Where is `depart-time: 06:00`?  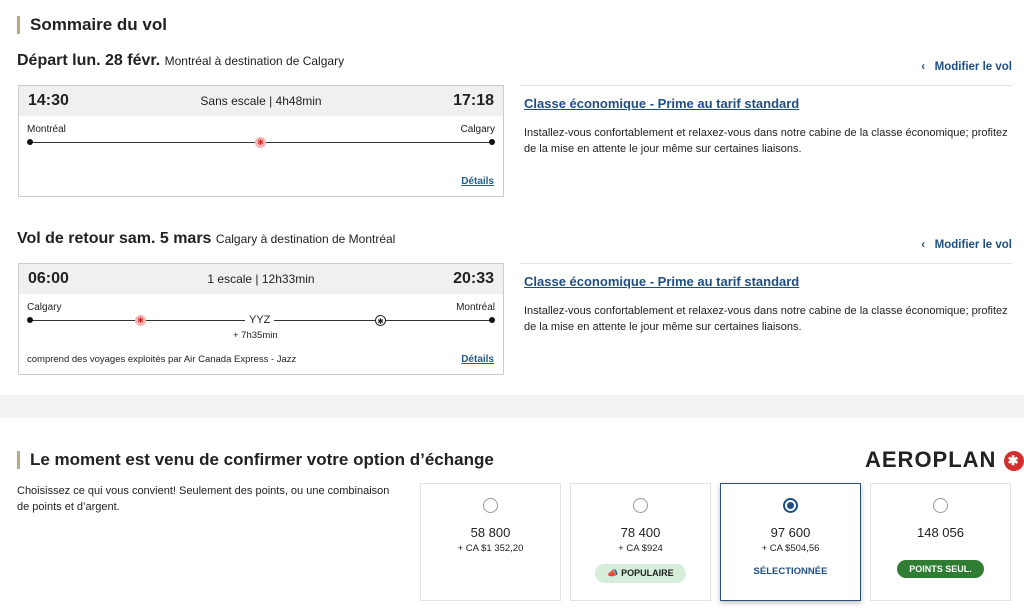 depart-time: 06:00 is located at coordinates (48, 278).